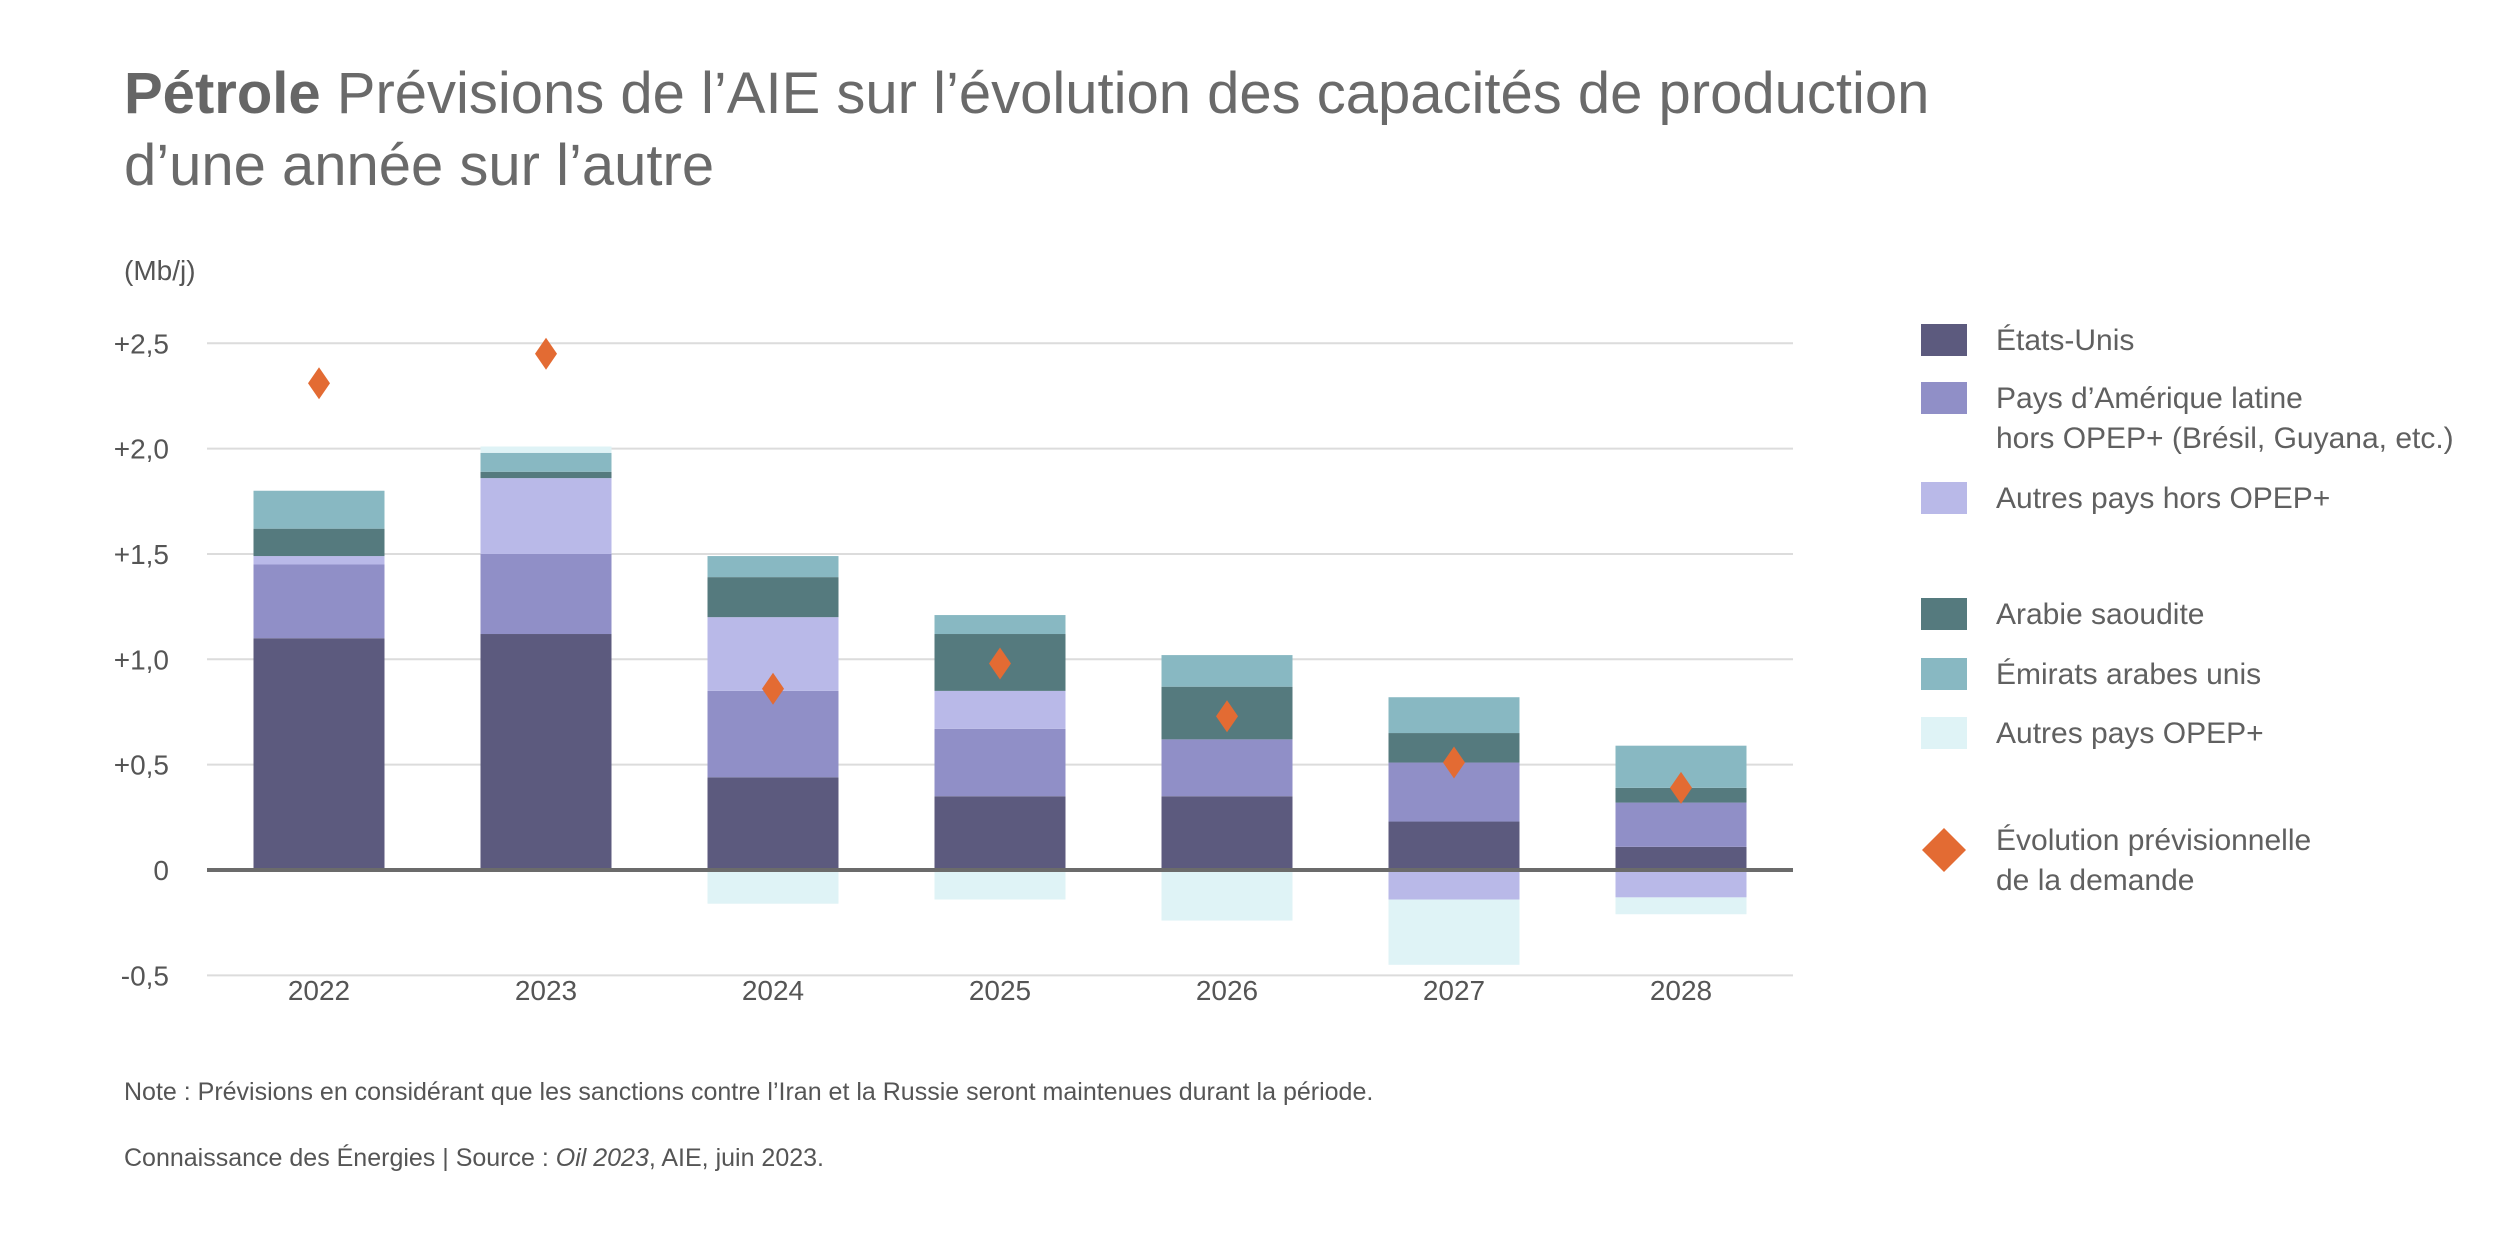 Image resolution: width=2500 pixels, height=1250 pixels. I want to click on y-tick-label: +2,0, so click(141, 449).